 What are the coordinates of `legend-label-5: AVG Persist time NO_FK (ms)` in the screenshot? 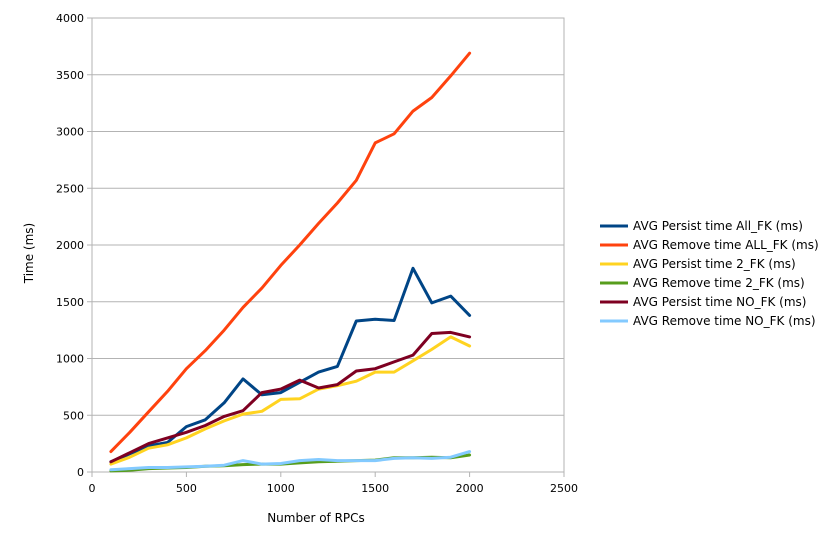 It's located at (719, 302).